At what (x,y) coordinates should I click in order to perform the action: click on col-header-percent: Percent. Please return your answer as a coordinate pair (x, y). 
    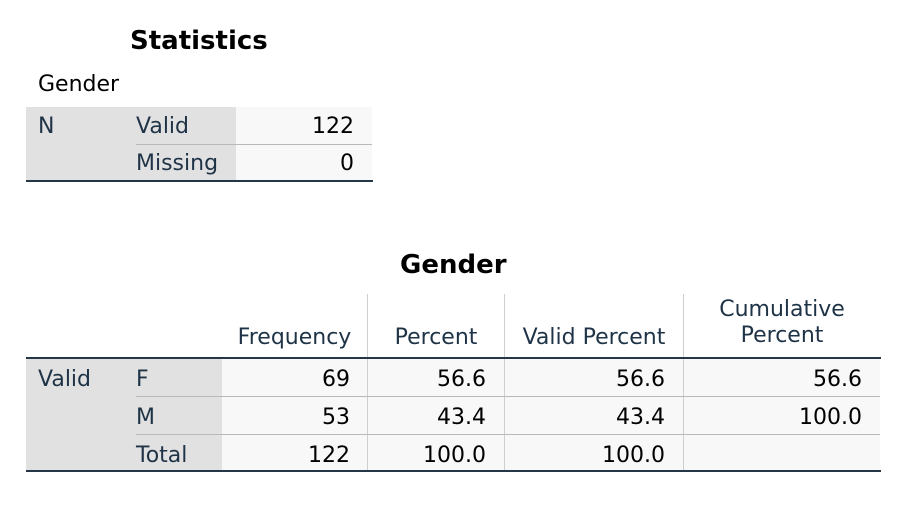
    Looking at the image, I should click on (436, 337).